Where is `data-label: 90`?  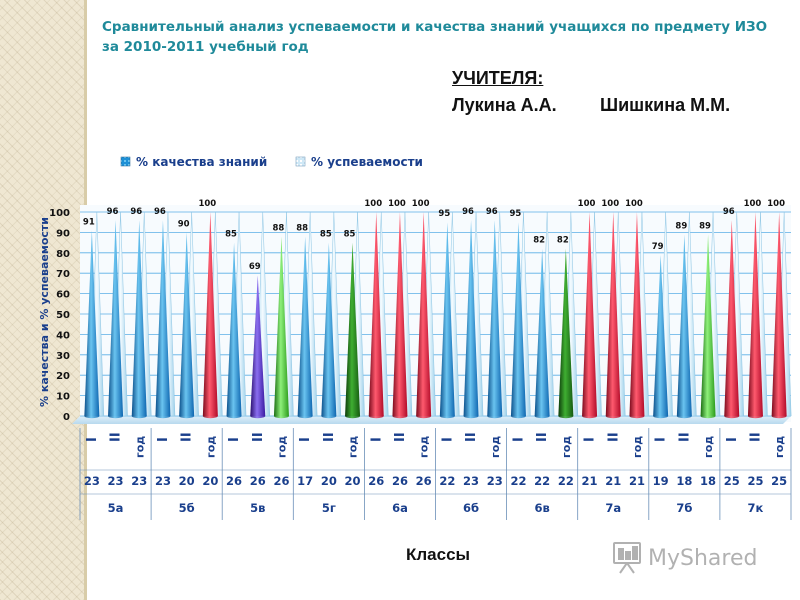
data-label: 90 is located at coordinates (184, 224).